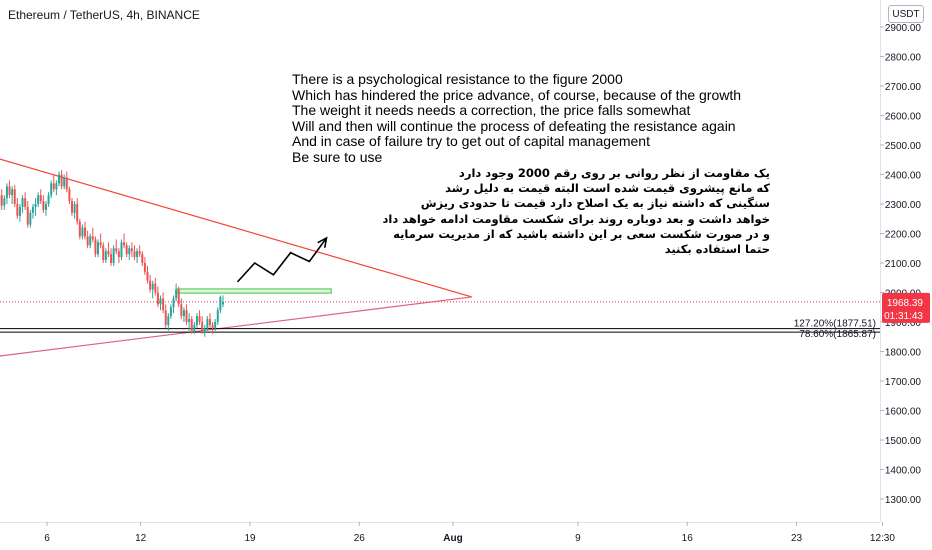 The image size is (932, 550). I want to click on overlay-layer: 127.20%(1877.51)78.60%(1865.87), so click(556, 288).